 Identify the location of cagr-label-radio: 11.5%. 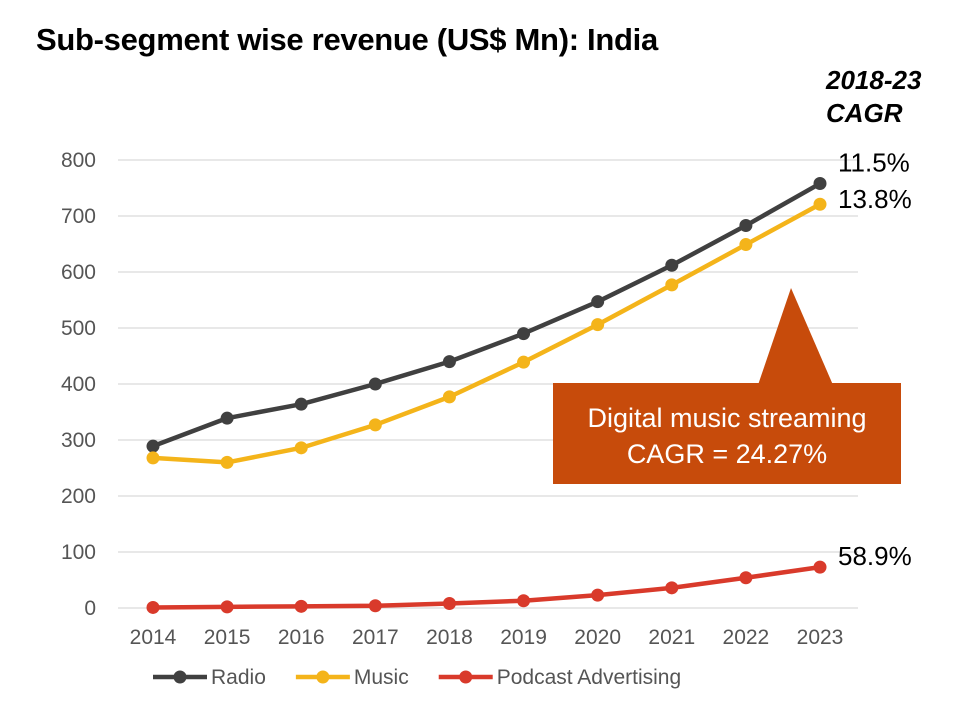
(874, 163).